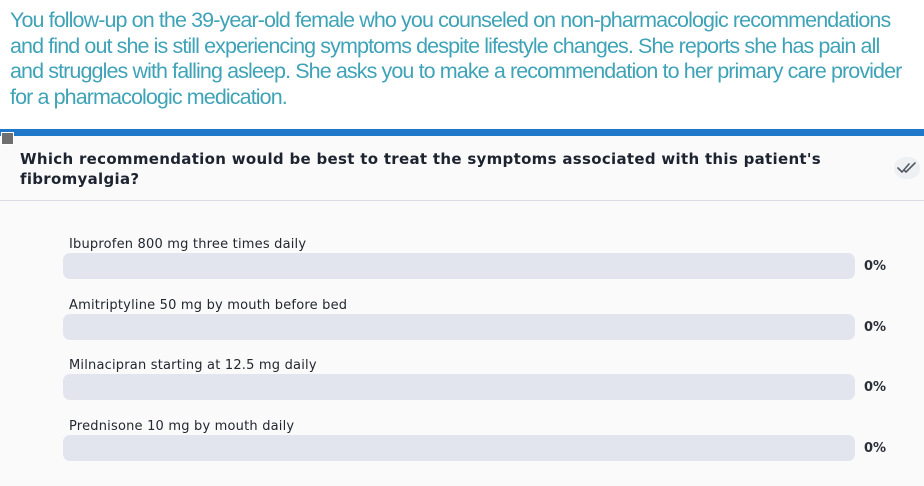  I want to click on check-icon, so click(907, 168).